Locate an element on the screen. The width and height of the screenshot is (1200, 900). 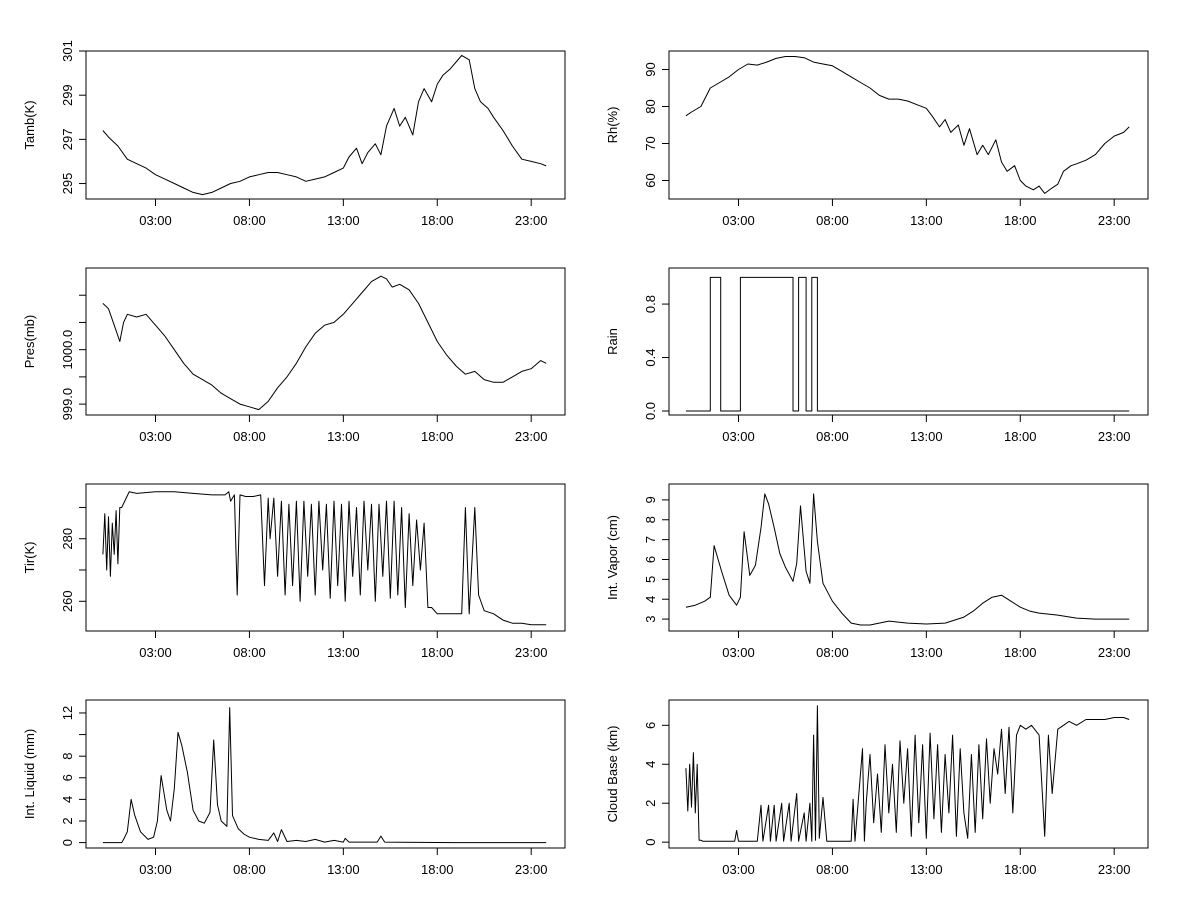
cloudbase-x-tick-label: 23:00 is located at coordinates (1114, 869).